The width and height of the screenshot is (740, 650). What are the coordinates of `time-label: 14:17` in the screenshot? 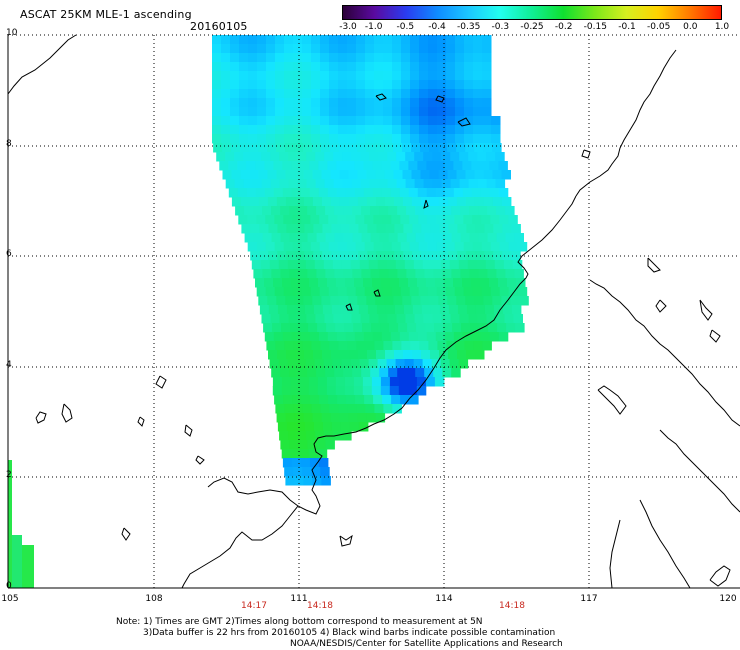 It's located at (254, 606).